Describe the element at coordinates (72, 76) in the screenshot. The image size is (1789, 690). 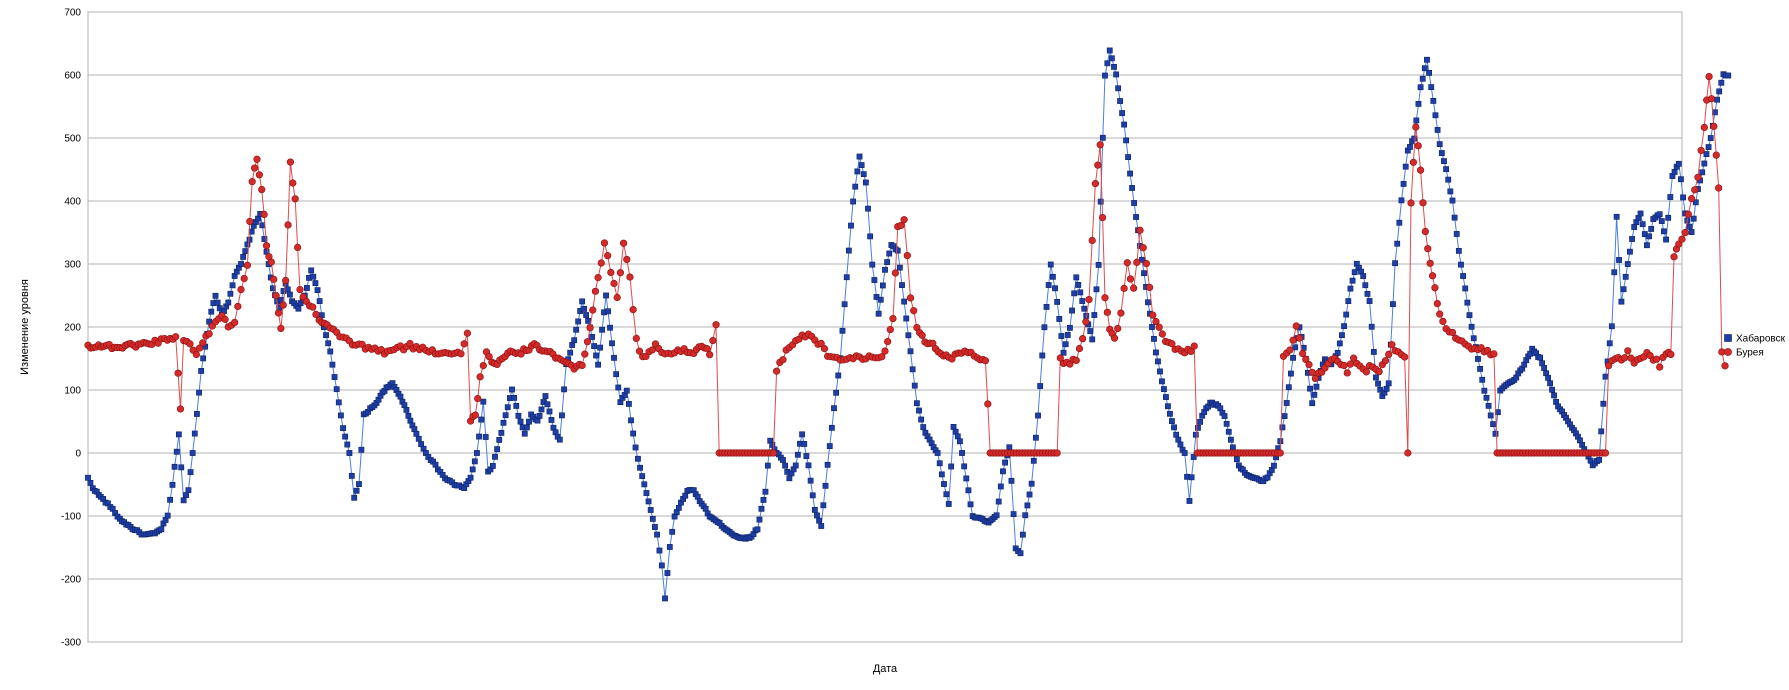
I see `y-tick-label: 600` at that location.